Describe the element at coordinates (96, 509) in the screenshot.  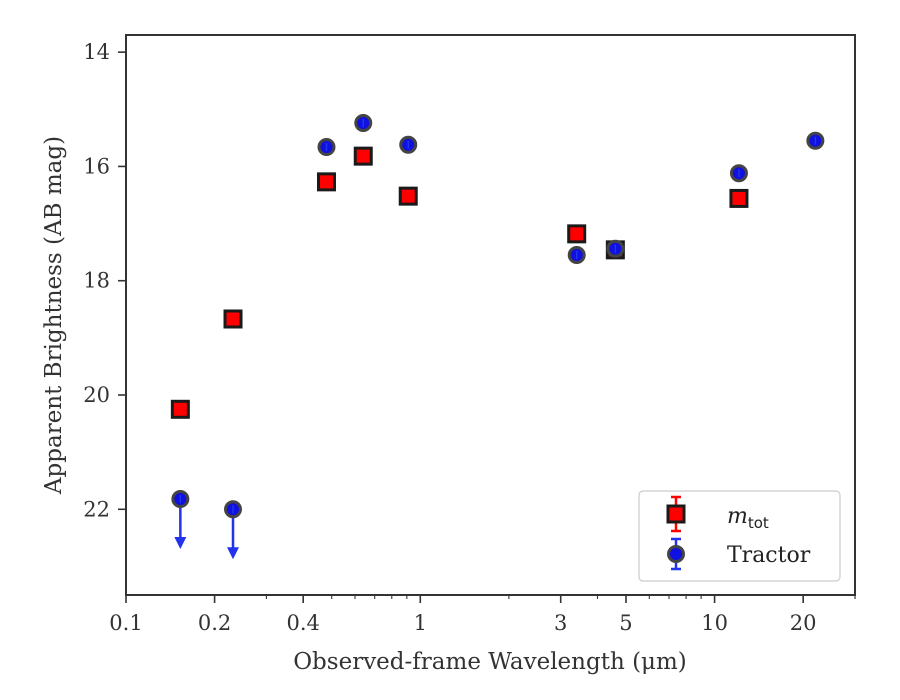
I see `y-tick-label: 22` at that location.